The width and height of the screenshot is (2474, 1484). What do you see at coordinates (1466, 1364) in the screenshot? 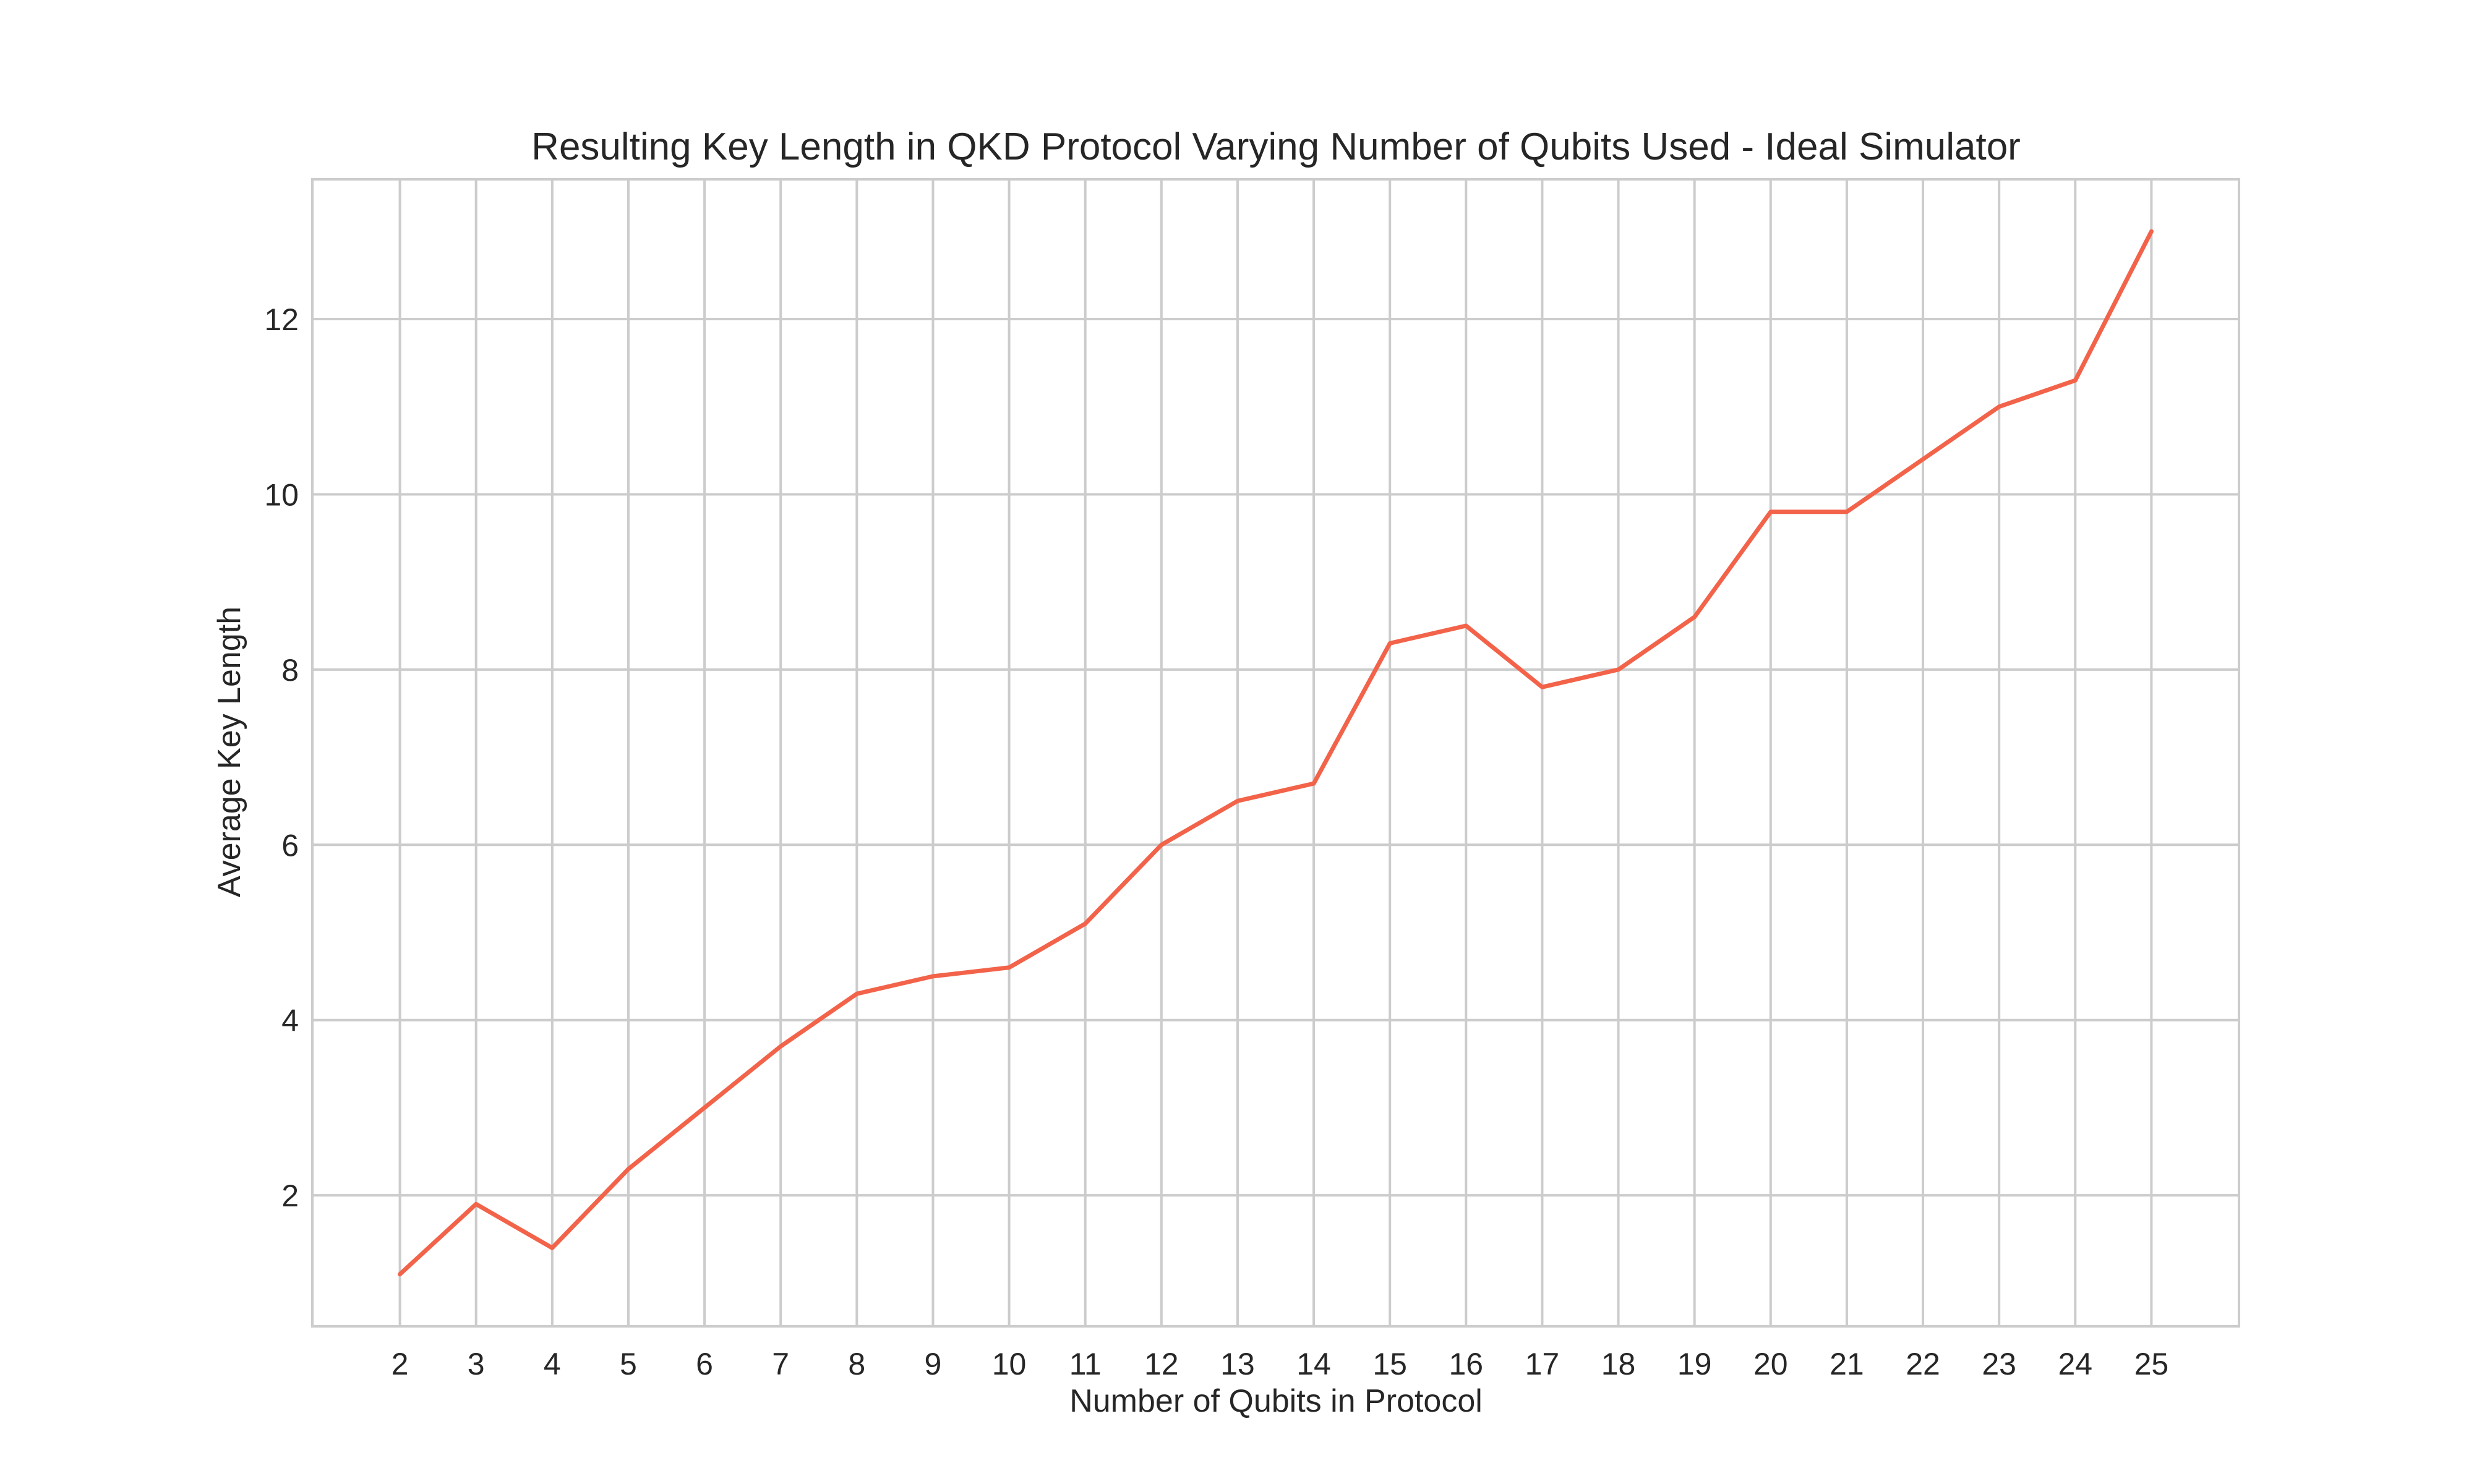
I see `x-tick-label: 16` at bounding box center [1466, 1364].